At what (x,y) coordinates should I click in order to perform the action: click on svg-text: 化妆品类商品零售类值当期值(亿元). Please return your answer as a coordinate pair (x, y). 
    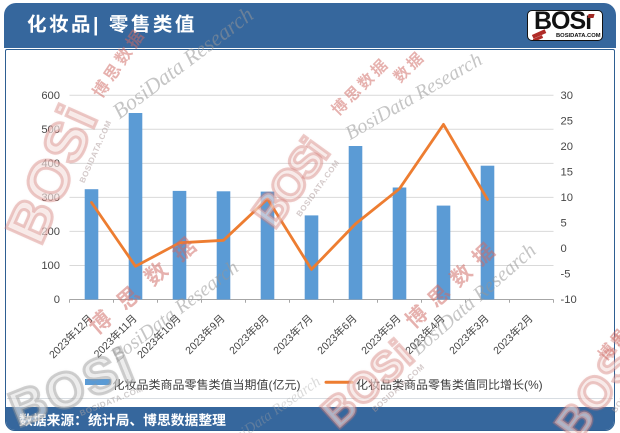
    Looking at the image, I should click on (207, 385).